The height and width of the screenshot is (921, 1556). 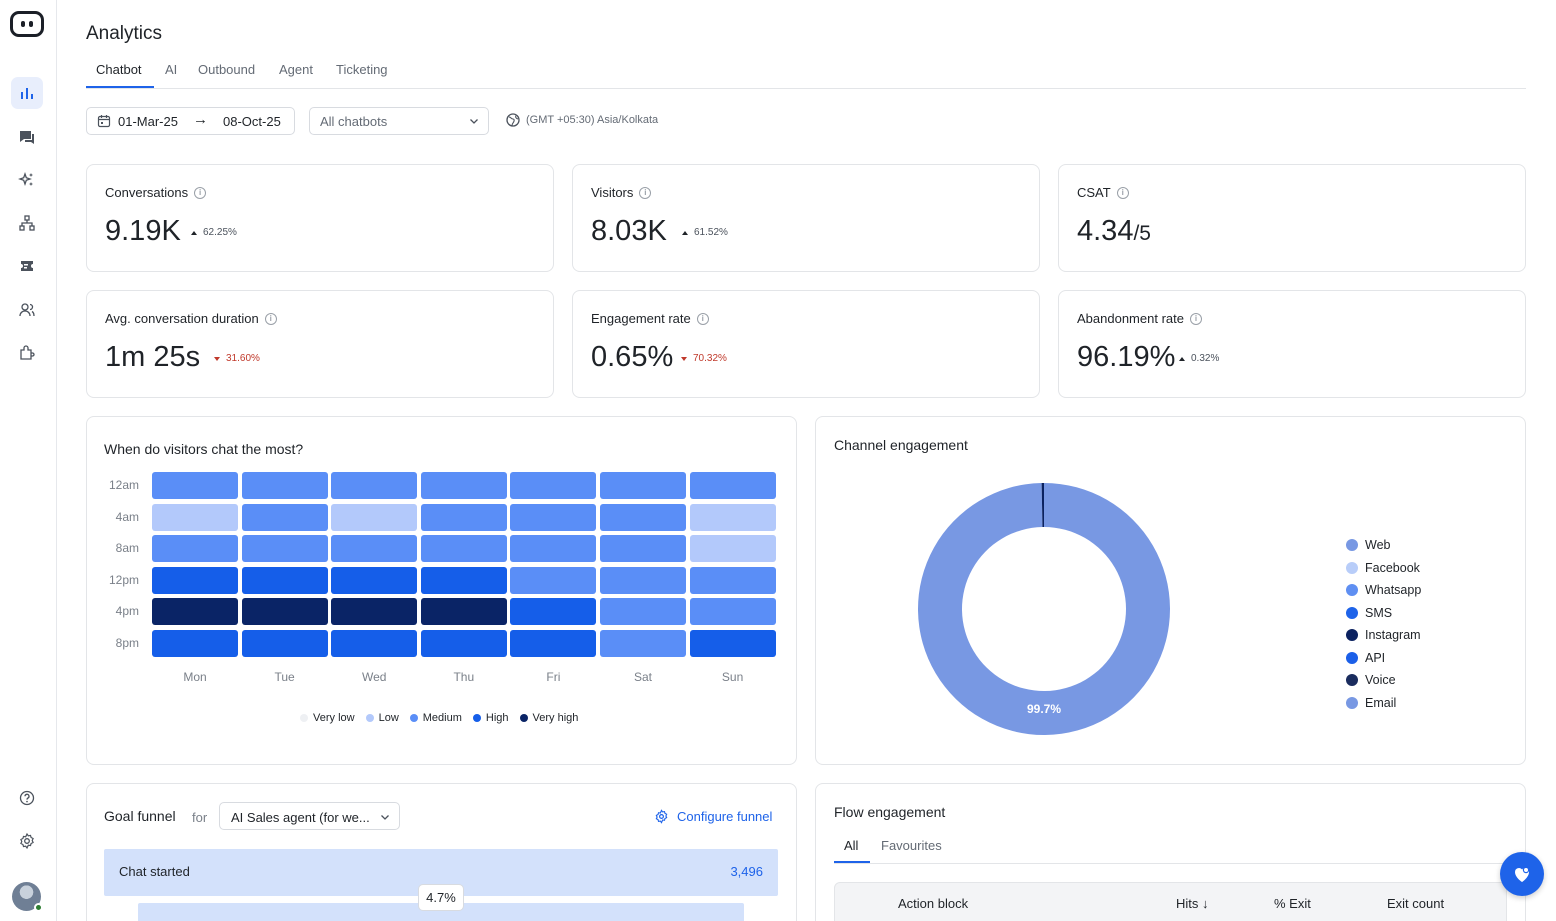 I want to click on kpi-delta: 70.32%, so click(x=704, y=358).